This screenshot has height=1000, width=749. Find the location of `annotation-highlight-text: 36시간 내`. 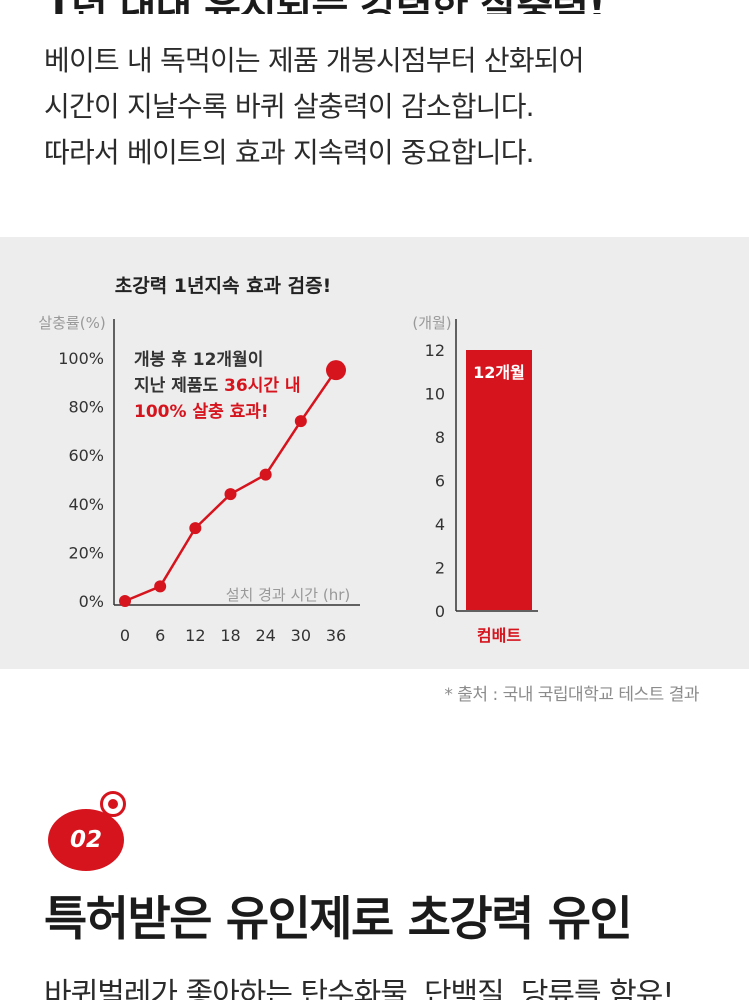

annotation-highlight-text: 36시간 내 is located at coordinates (262, 386).